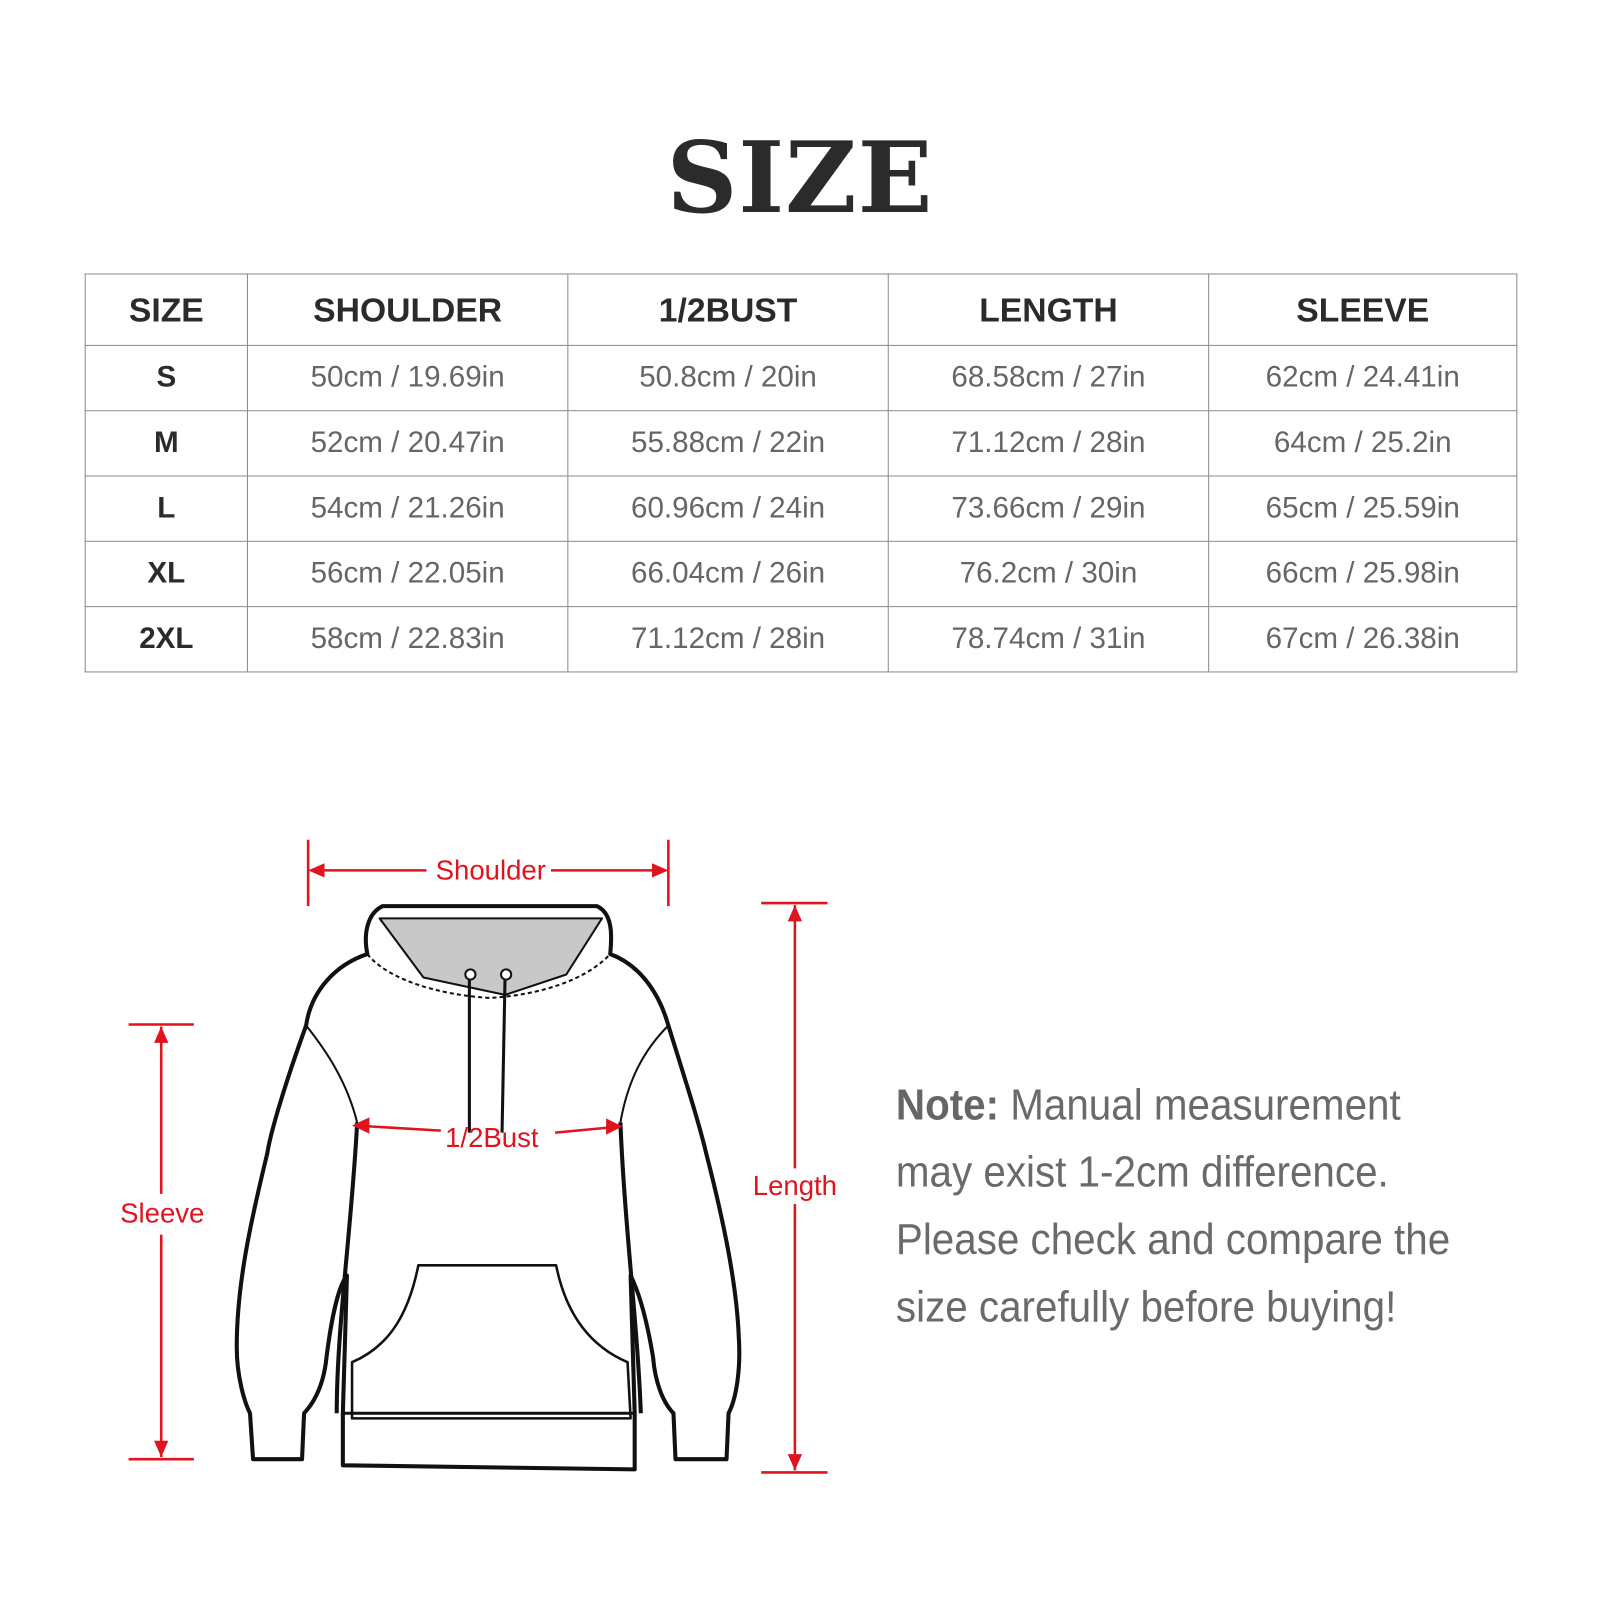 Image resolution: width=1600 pixels, height=1600 pixels. What do you see at coordinates (1048, 309) in the screenshot?
I see `header-length: LENGTH` at bounding box center [1048, 309].